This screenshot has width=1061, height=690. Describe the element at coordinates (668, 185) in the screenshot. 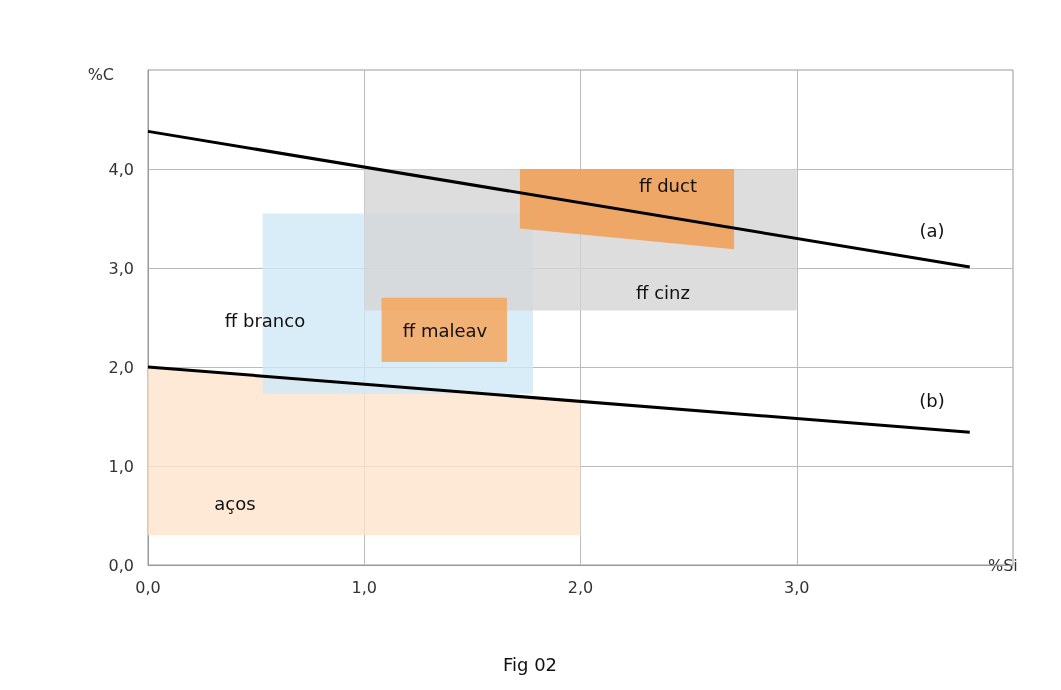

I see `annotation: ff duct` at that location.